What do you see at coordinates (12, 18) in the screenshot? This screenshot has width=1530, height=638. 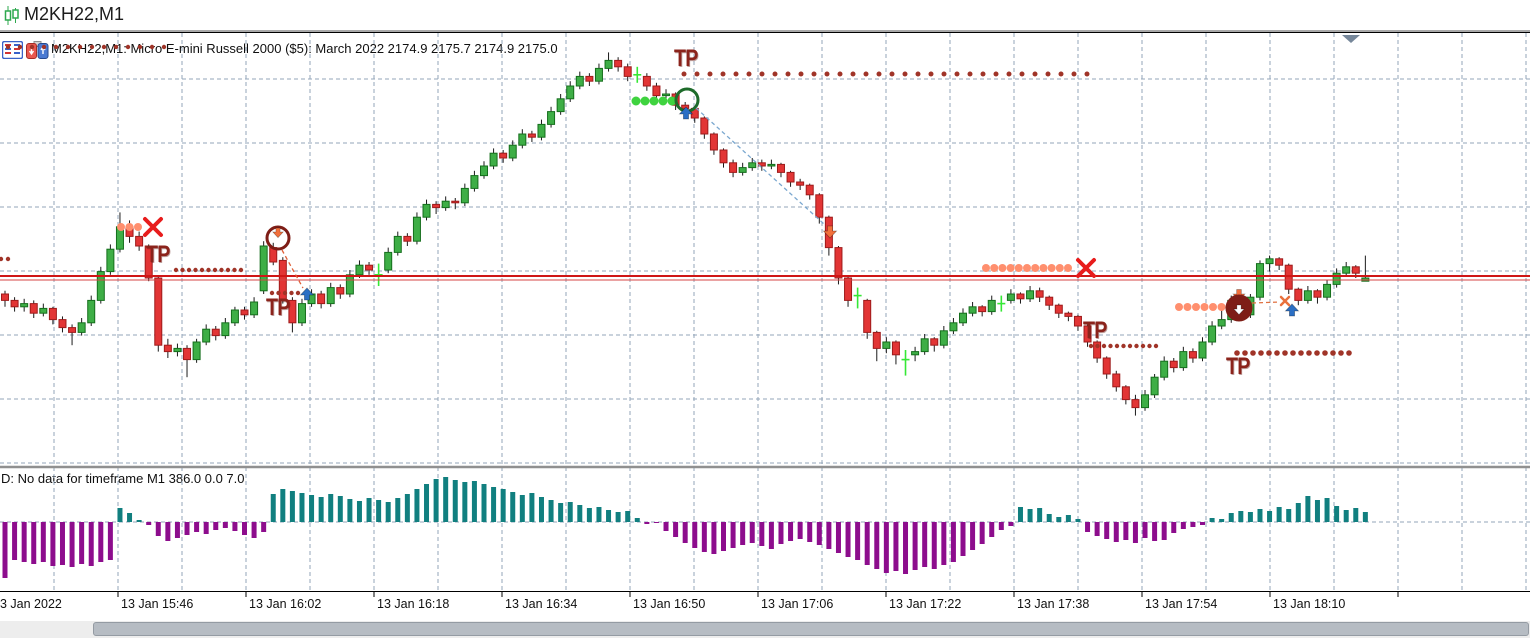 I see `candlestick-chart-icon` at bounding box center [12, 18].